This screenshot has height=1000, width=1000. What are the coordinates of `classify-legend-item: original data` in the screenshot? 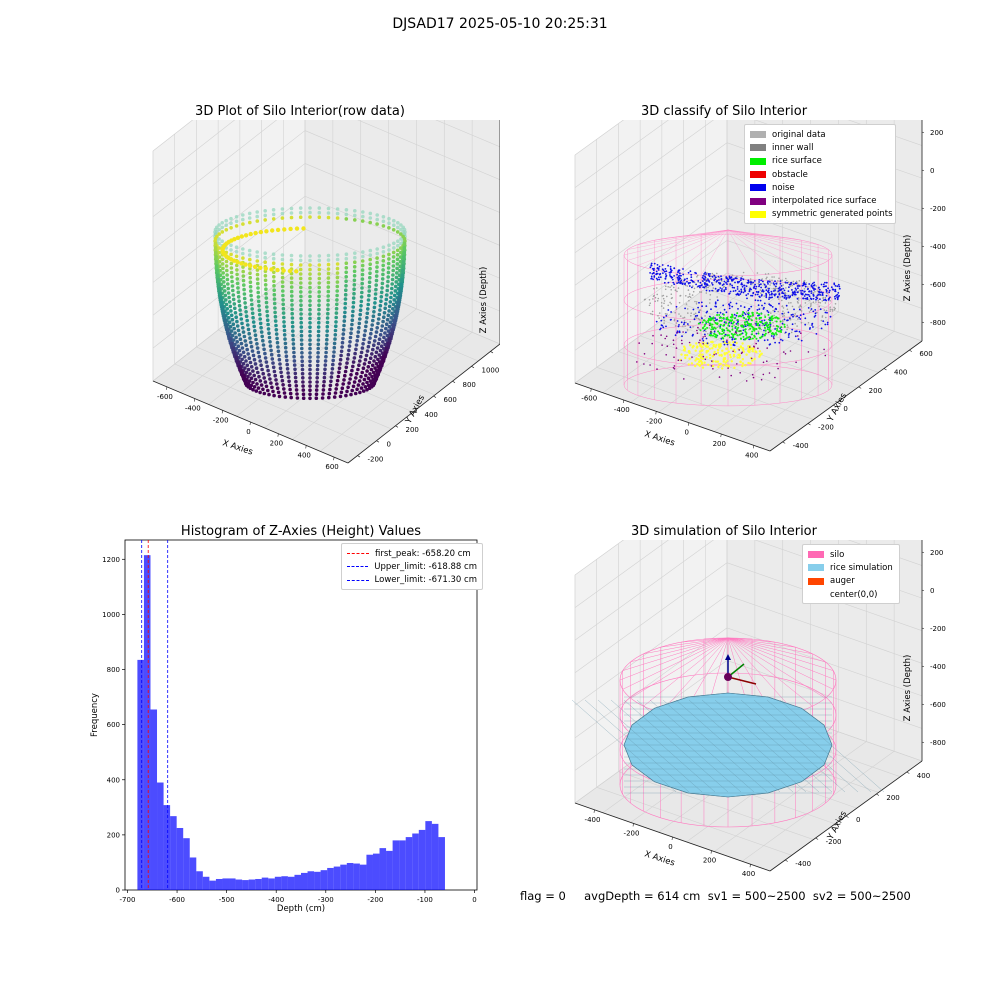 It's located at (820, 134).